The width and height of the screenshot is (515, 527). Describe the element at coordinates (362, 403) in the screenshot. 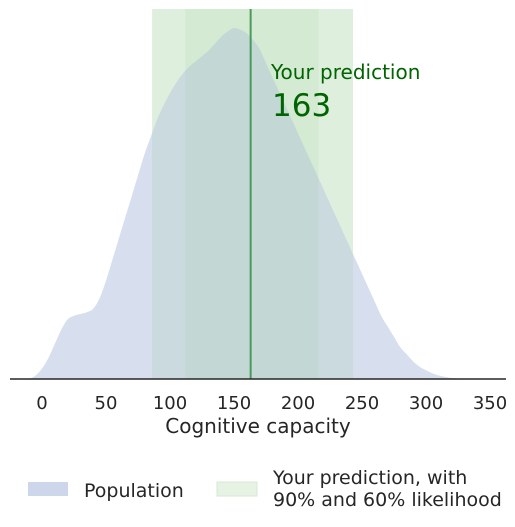

I see `x-tick-label: 250` at that location.